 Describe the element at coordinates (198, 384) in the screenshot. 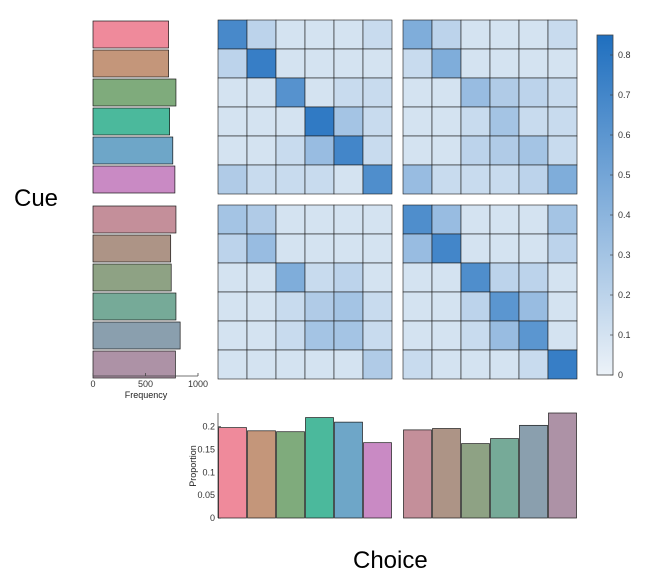

I see `frequency-tick-label: 1000` at that location.